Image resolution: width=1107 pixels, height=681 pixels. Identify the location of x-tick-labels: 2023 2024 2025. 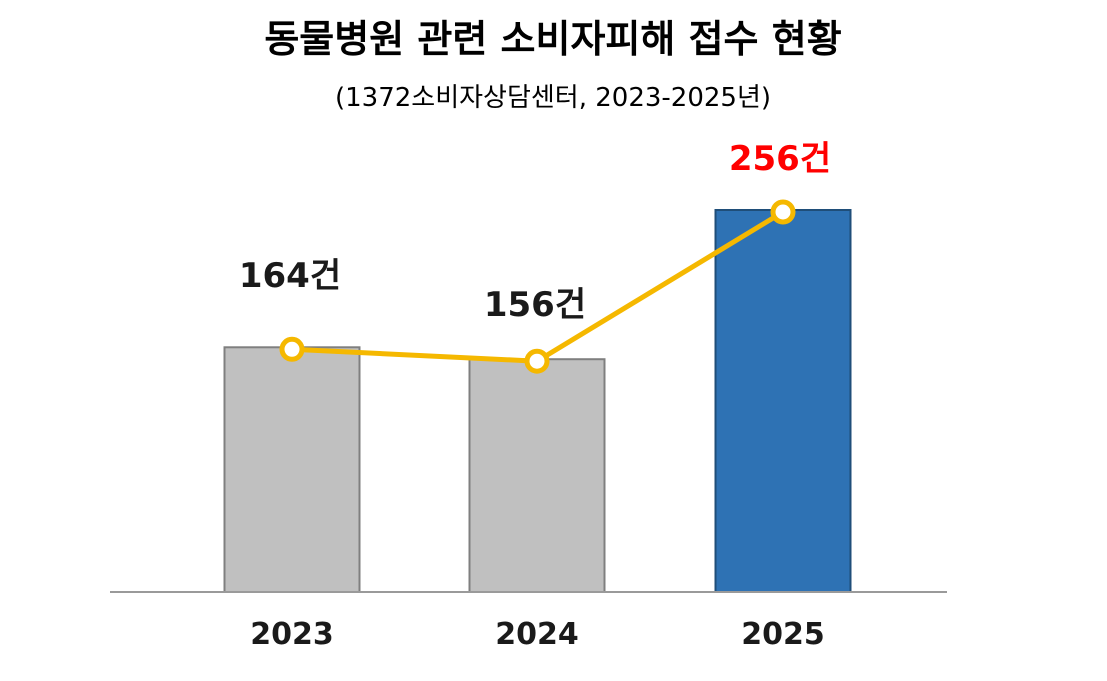
(537, 634).